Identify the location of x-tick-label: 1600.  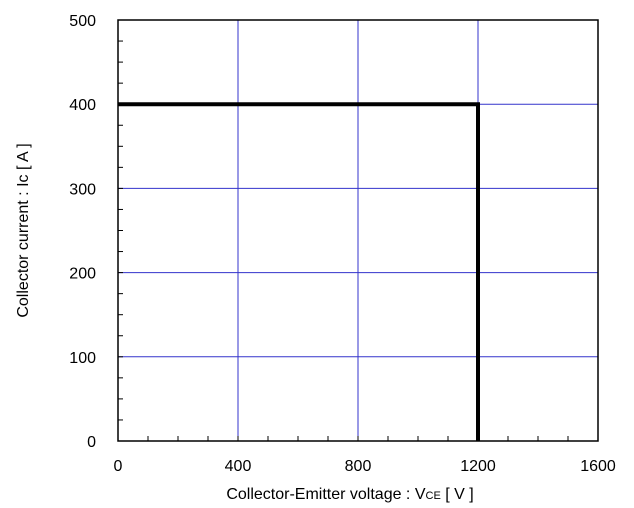
(598, 466).